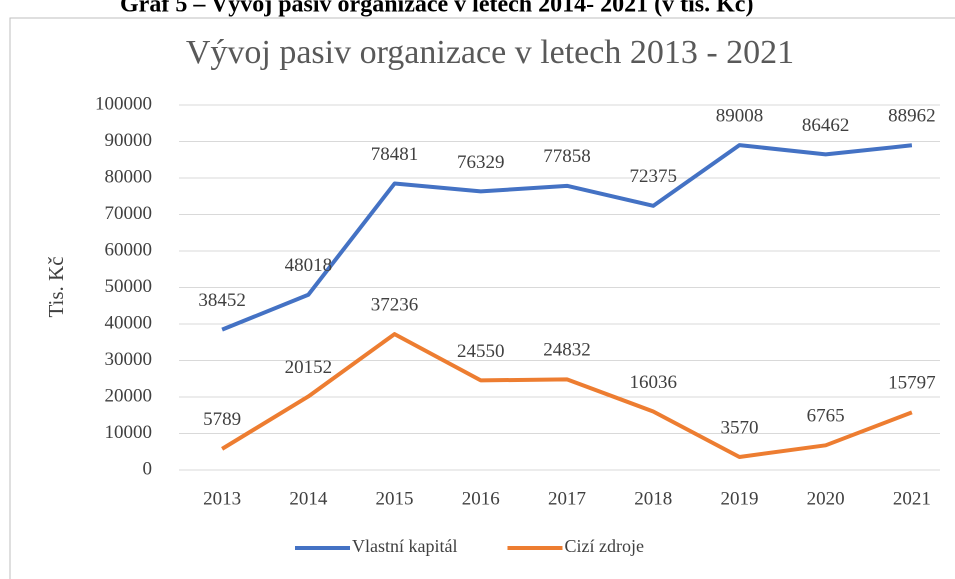 The image size is (955, 579). What do you see at coordinates (653, 498) in the screenshot?
I see `x-tick-label: 2018` at bounding box center [653, 498].